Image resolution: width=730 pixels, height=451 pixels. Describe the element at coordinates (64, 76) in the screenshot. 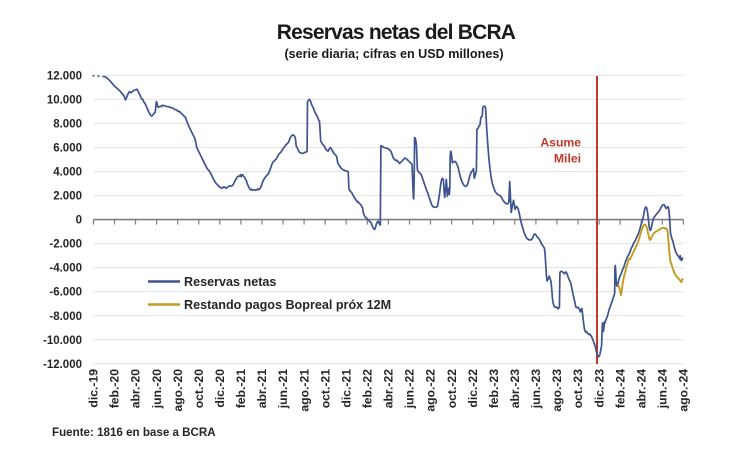

I see `svg-text: 12.000` at that location.